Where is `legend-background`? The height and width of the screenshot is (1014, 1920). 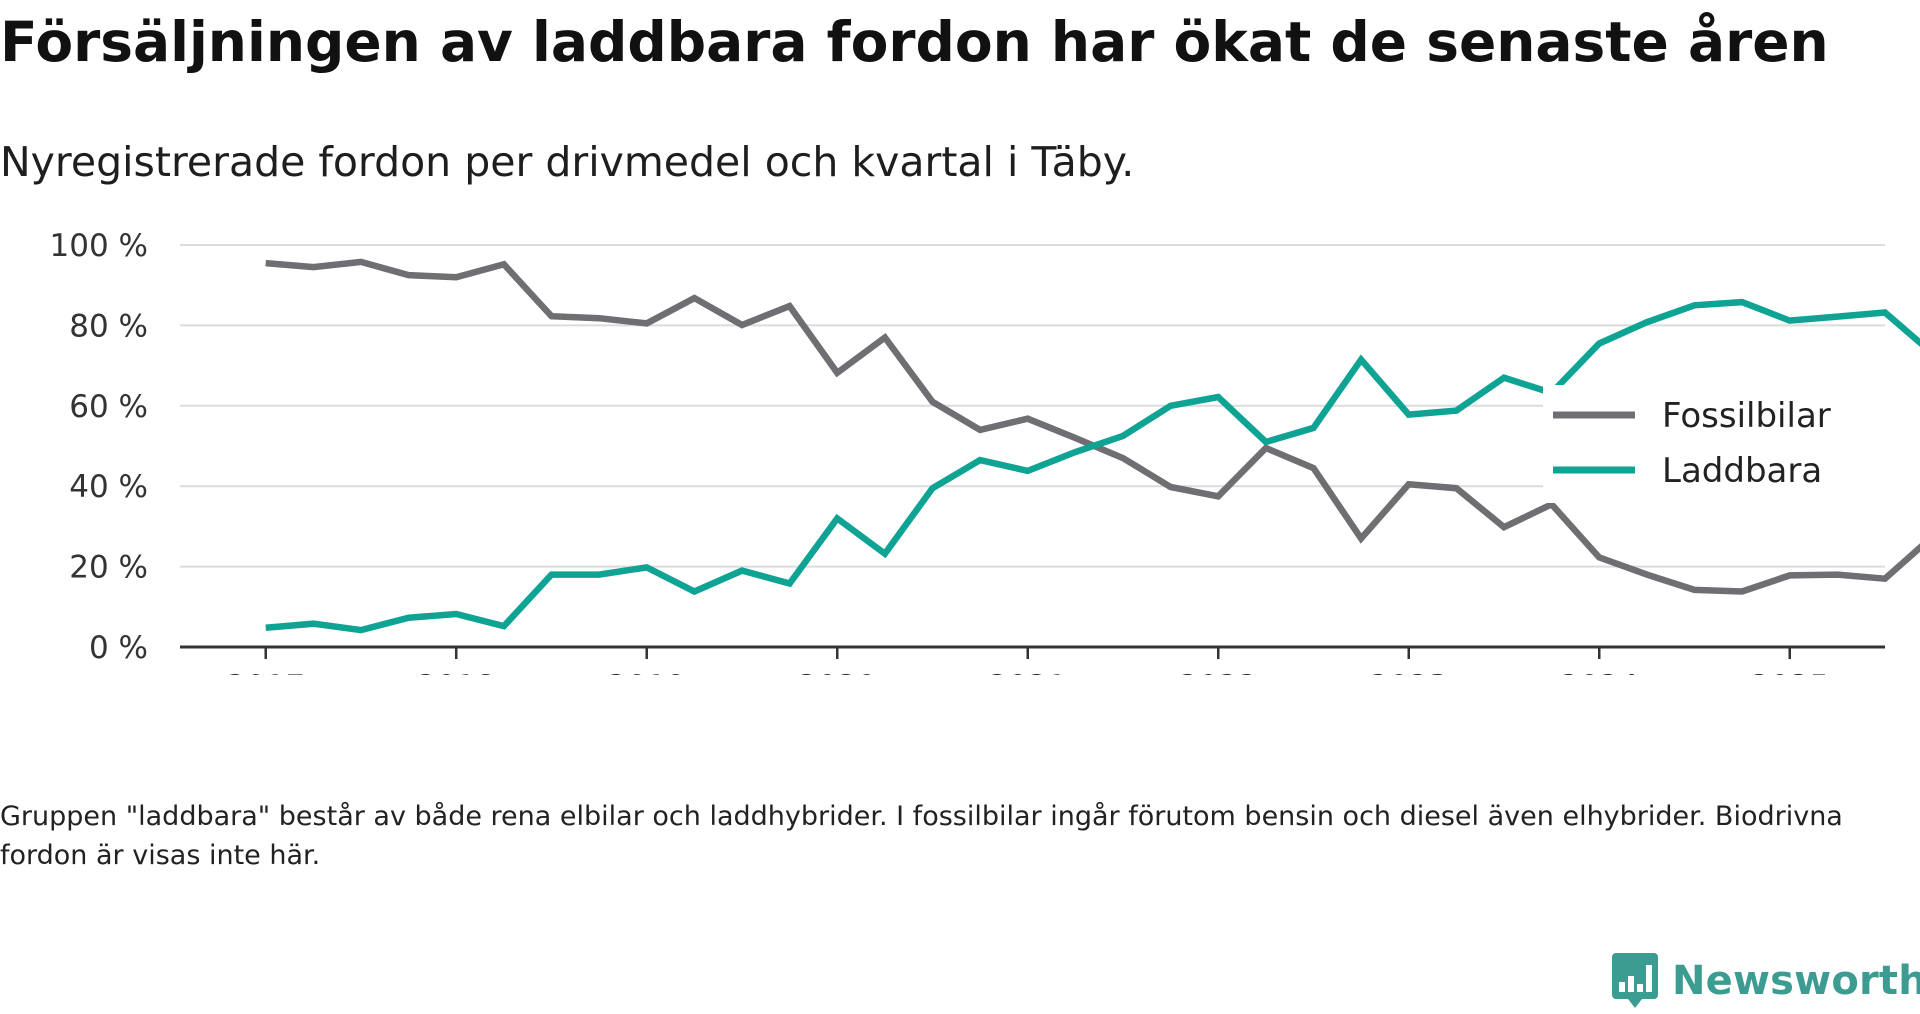 legend-background is located at coordinates (1714, 444).